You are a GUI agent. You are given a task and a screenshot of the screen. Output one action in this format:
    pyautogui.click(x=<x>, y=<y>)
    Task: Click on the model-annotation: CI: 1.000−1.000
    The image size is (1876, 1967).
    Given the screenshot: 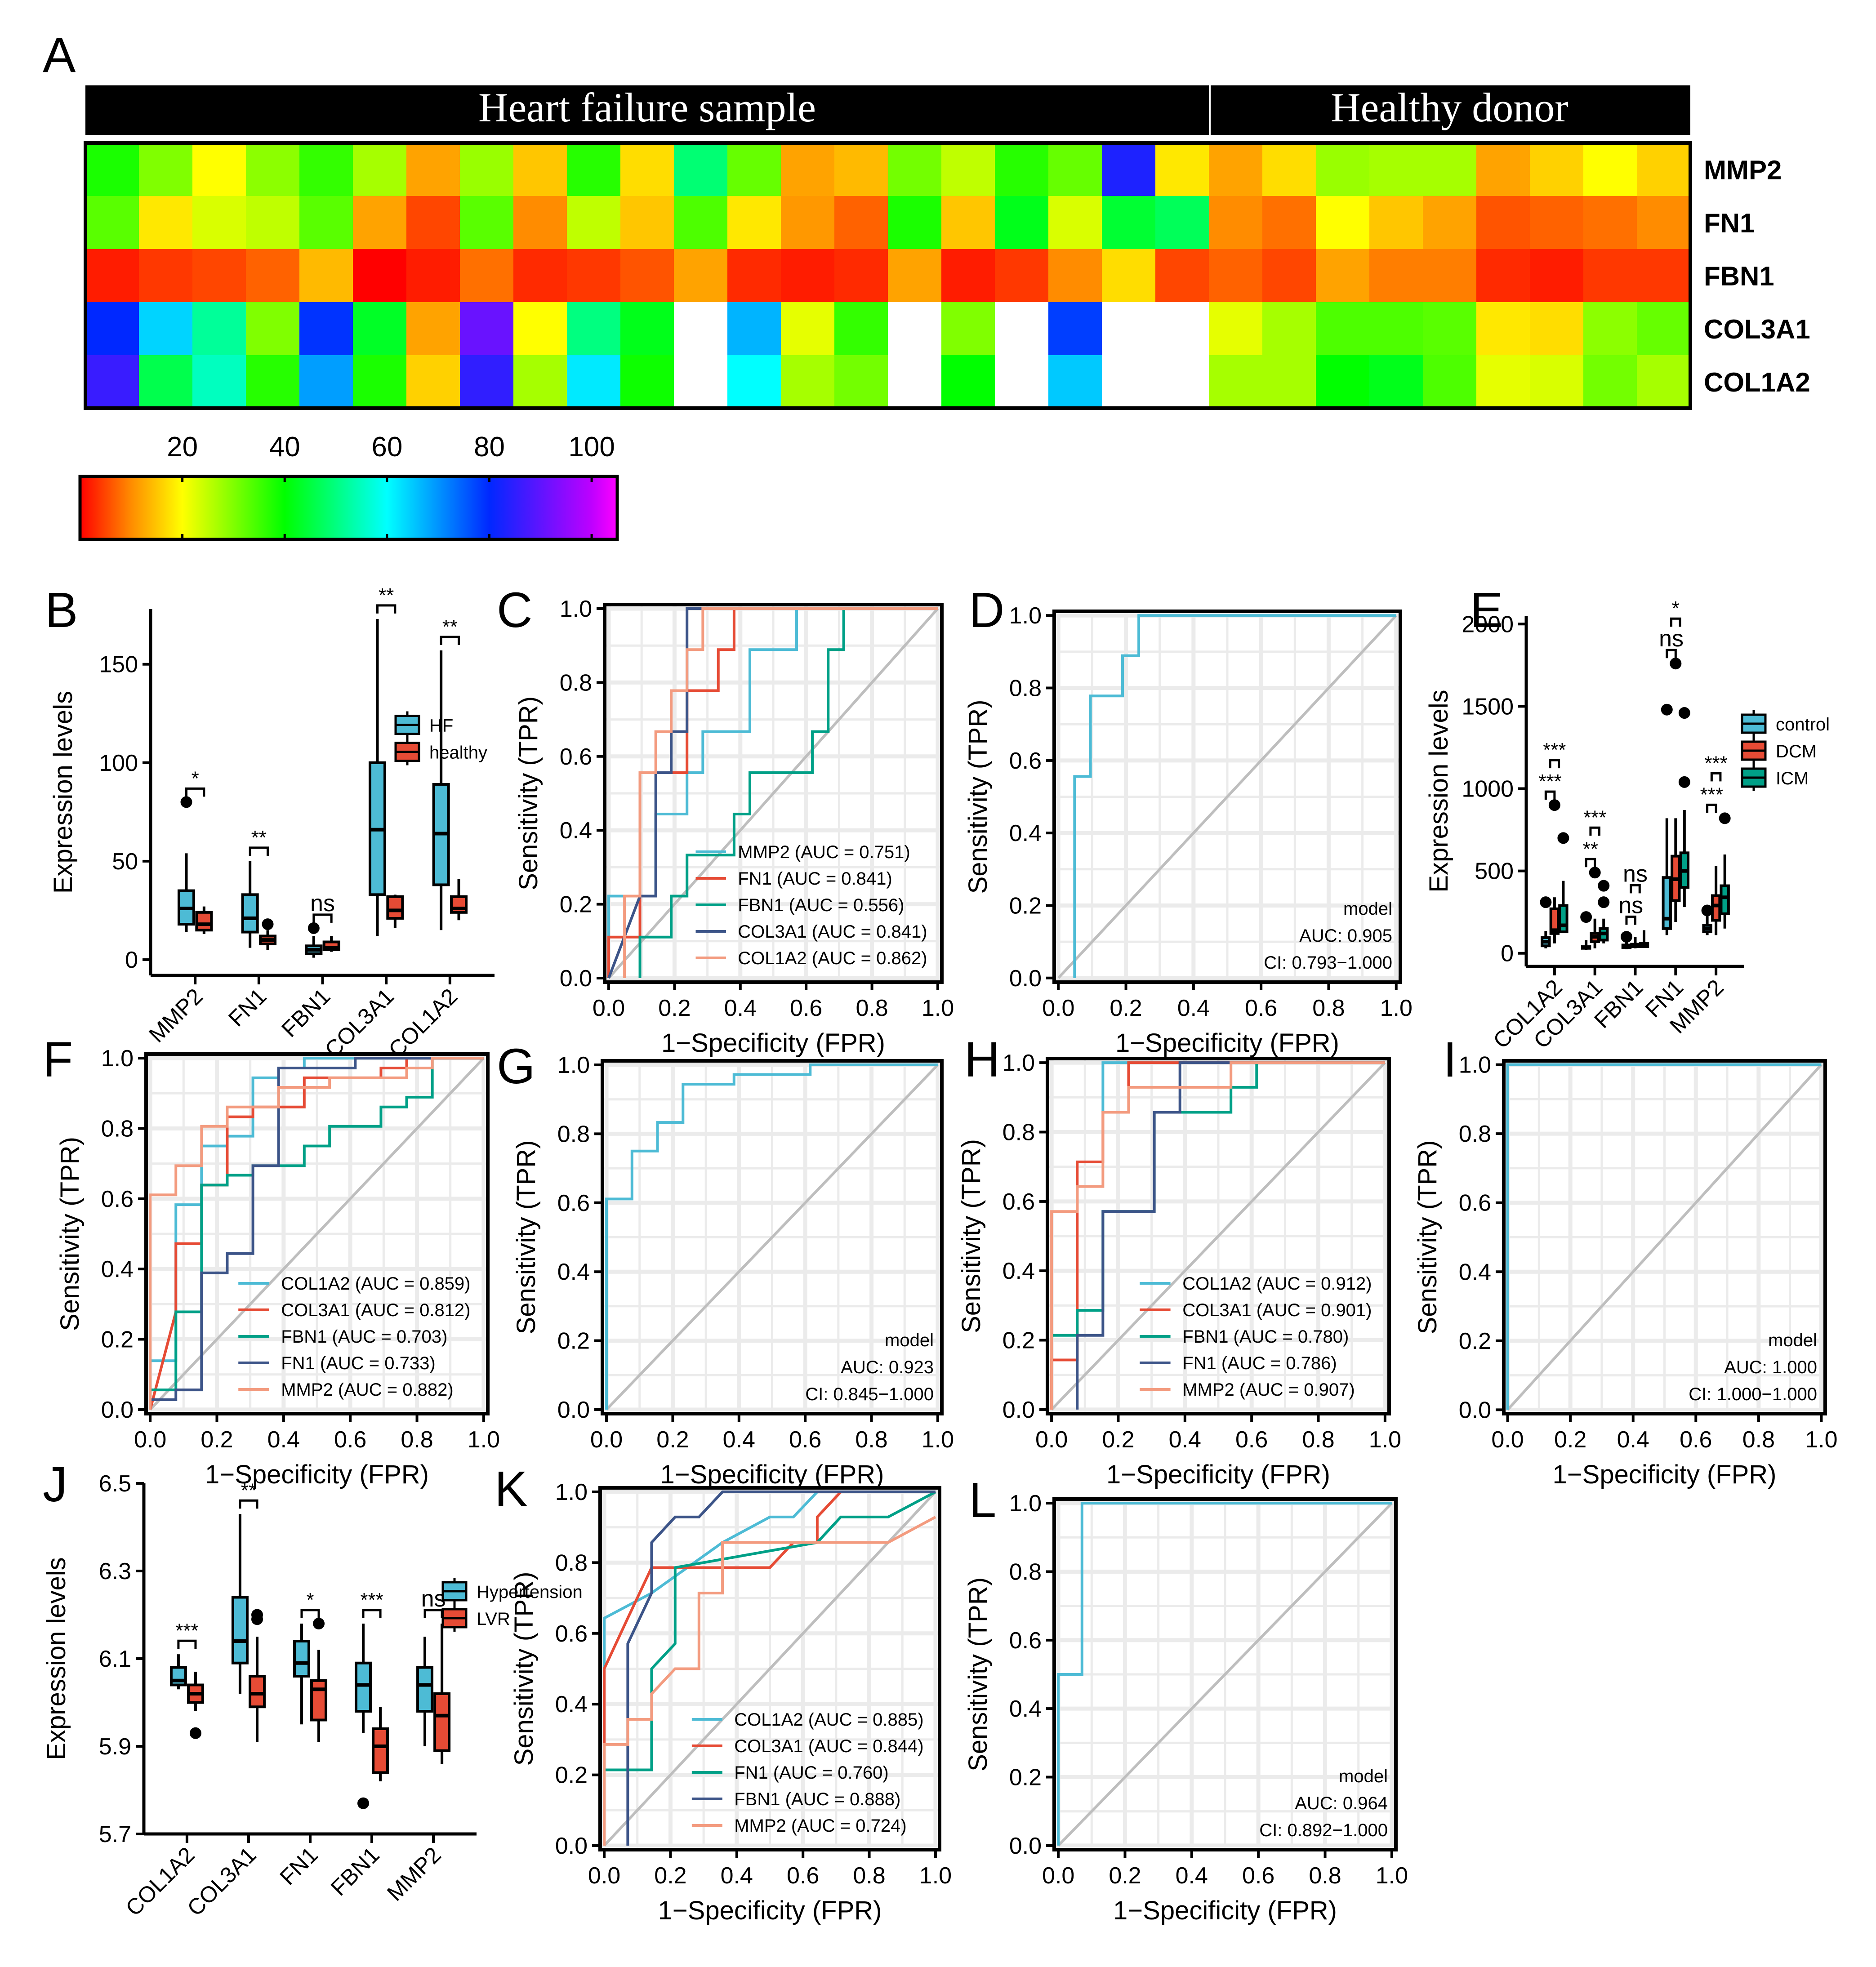 What is the action you would take?
    pyautogui.click(x=1753, y=1394)
    